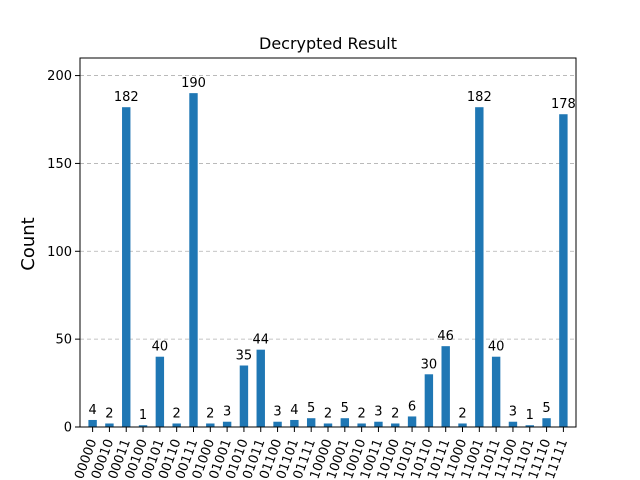 Image resolution: width=640 pixels, height=480 pixels. I want to click on data-label-01011: 44, so click(260, 340).